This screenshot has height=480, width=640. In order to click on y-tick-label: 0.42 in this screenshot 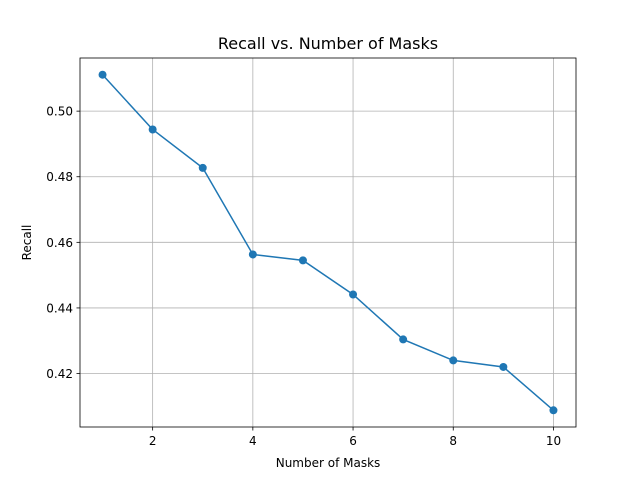, I will do `click(59, 374)`.